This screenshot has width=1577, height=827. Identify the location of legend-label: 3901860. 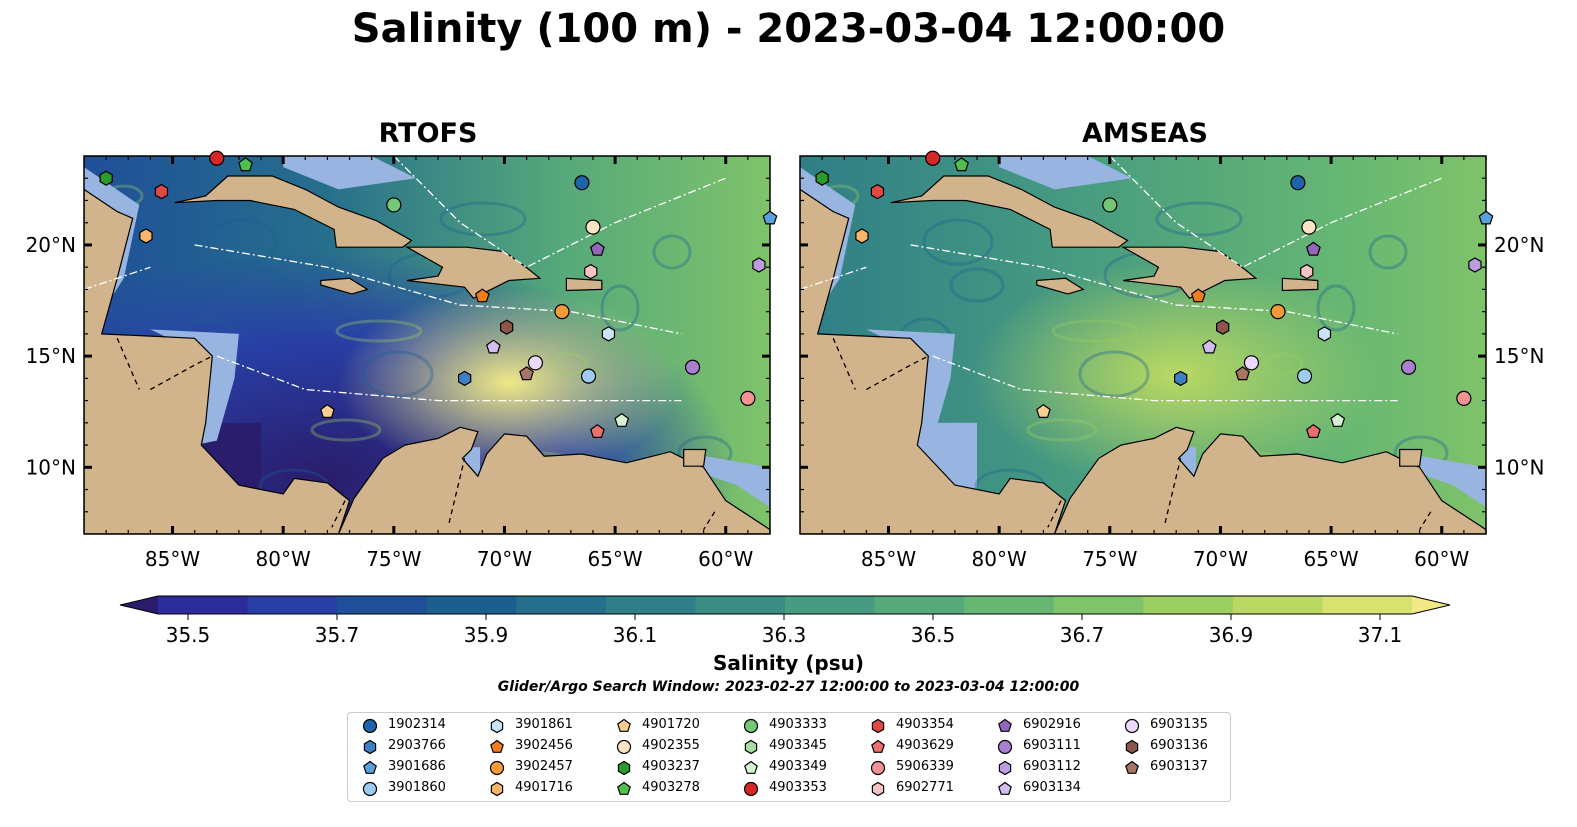
(417, 787).